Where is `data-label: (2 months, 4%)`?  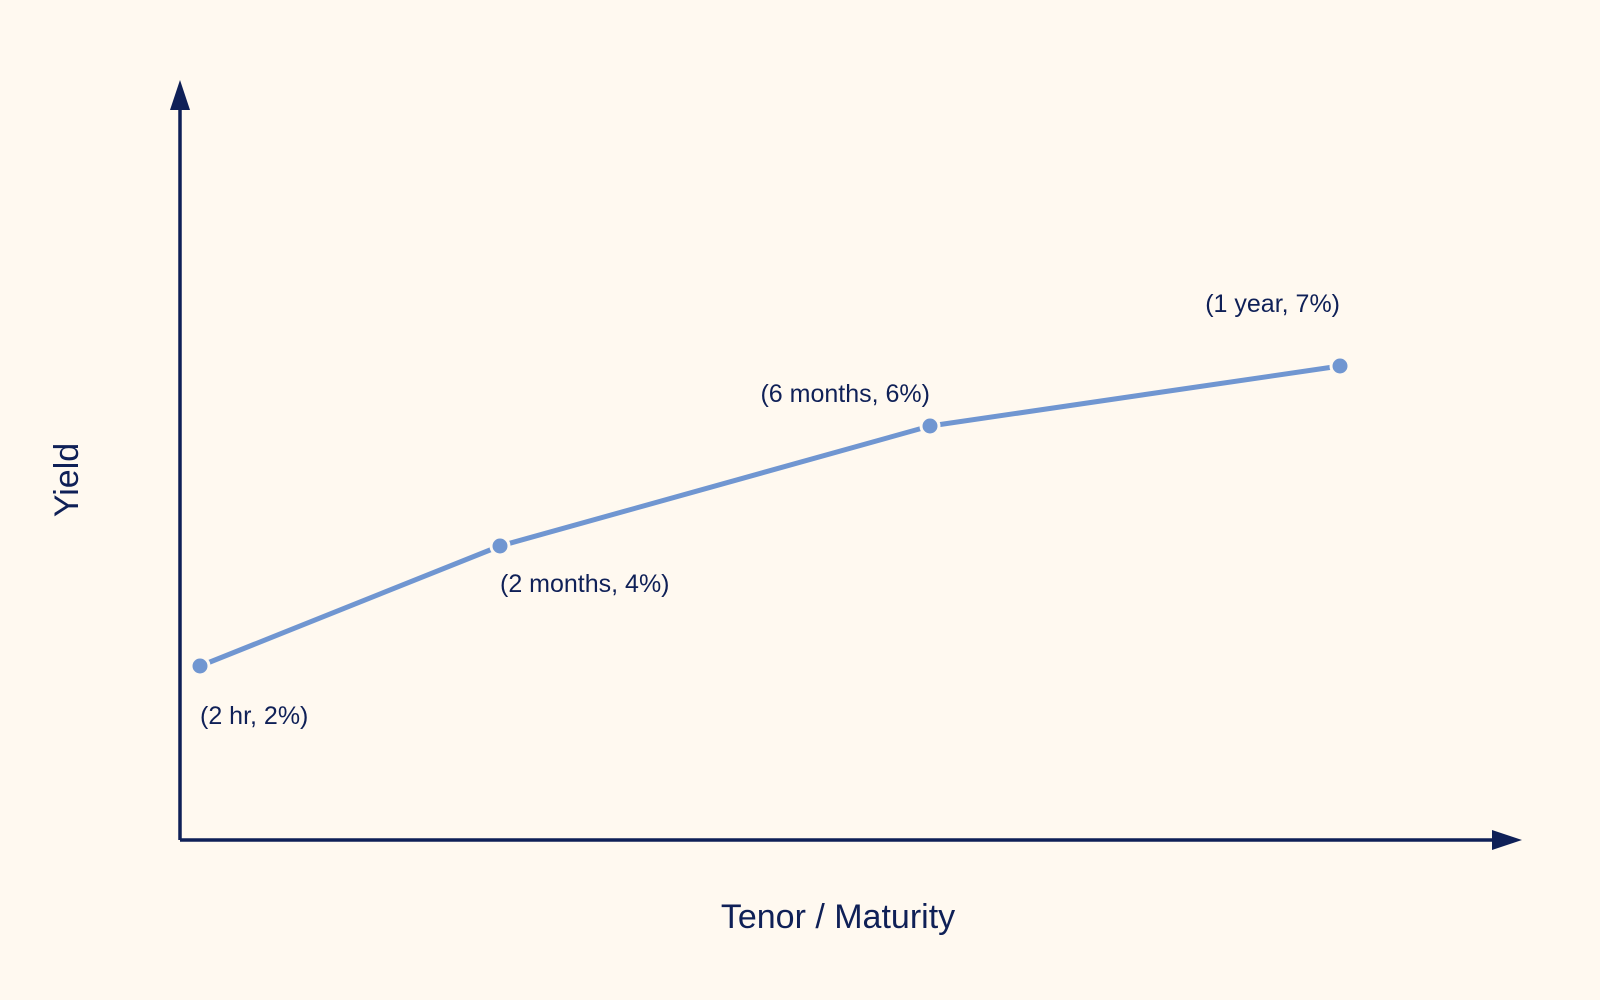
data-label: (2 months, 4%) is located at coordinates (585, 584).